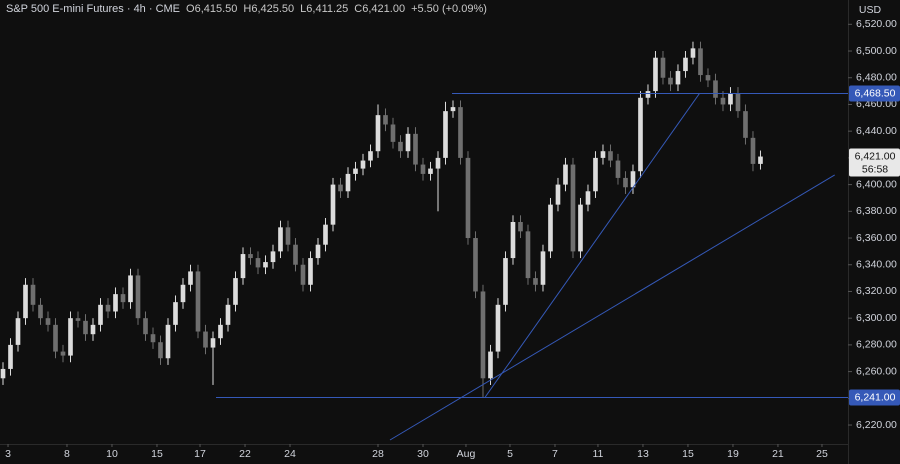  I want to click on quote-open: O6,415.50, so click(212, 9).